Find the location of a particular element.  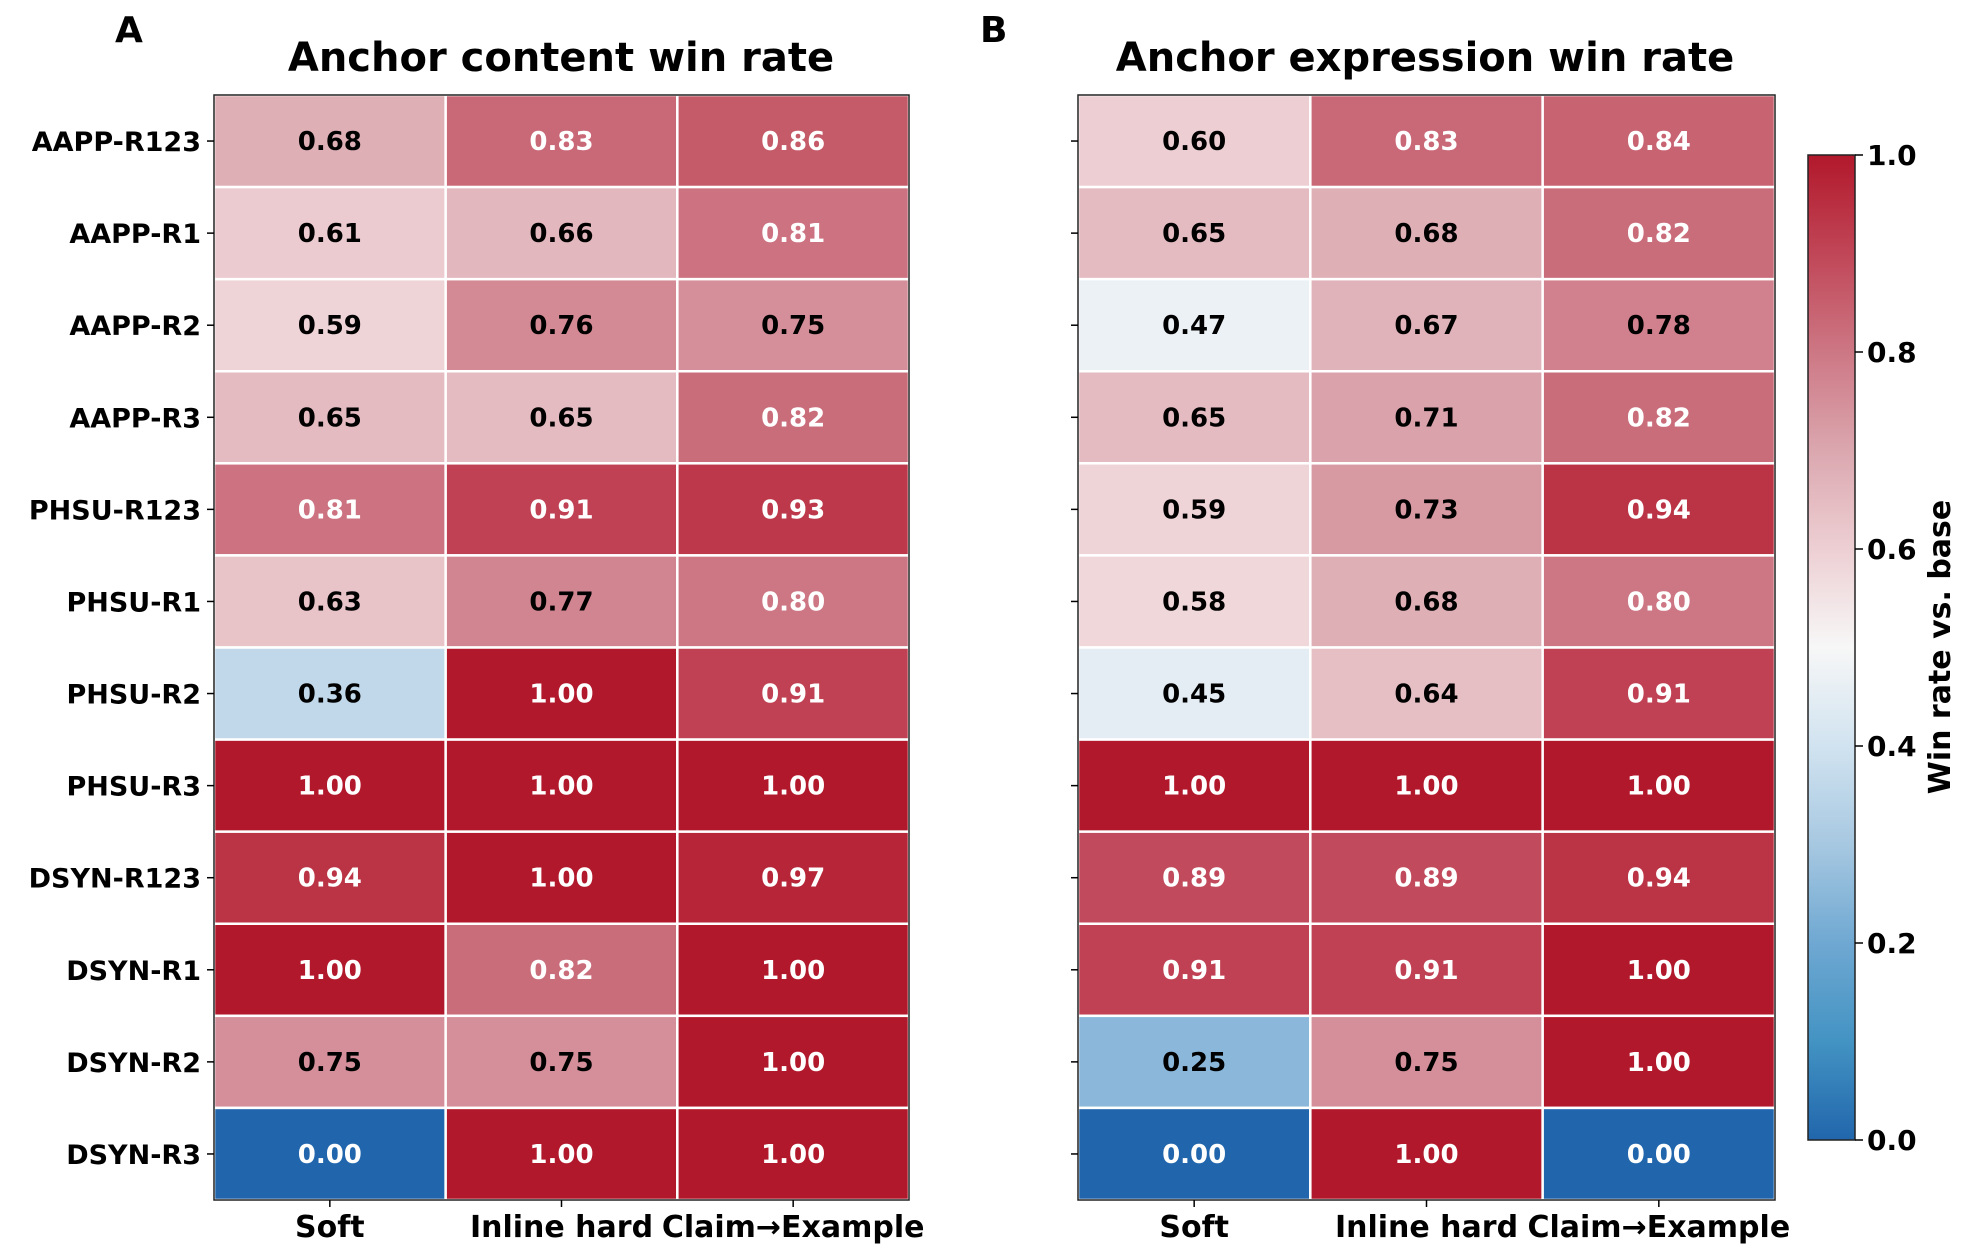

panel-b-cell-label: 0.84 is located at coordinates (1659, 142).